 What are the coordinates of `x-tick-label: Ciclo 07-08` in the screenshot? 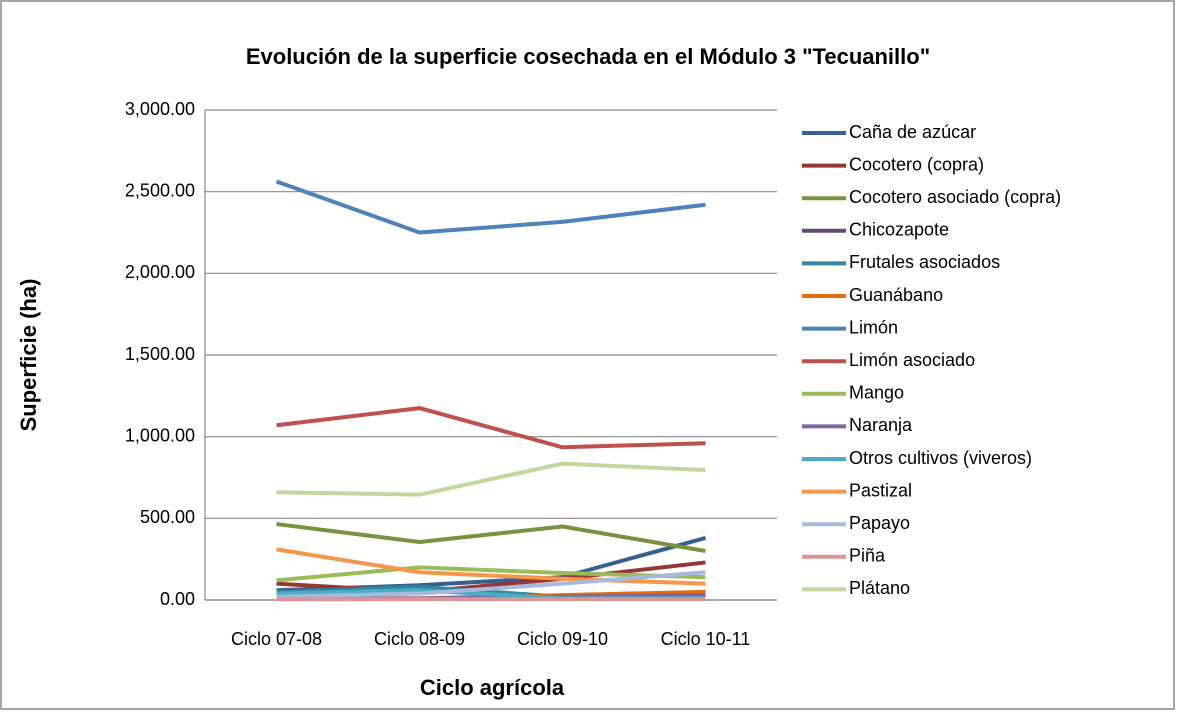 It's located at (276, 639).